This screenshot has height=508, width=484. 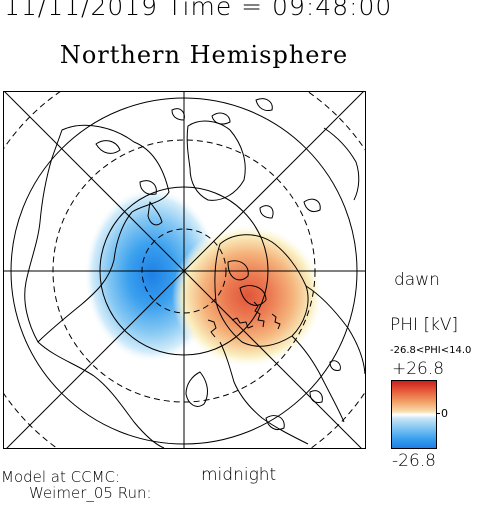 I want to click on hemisphere-title: Northern Hemisphere, so click(x=204, y=55).